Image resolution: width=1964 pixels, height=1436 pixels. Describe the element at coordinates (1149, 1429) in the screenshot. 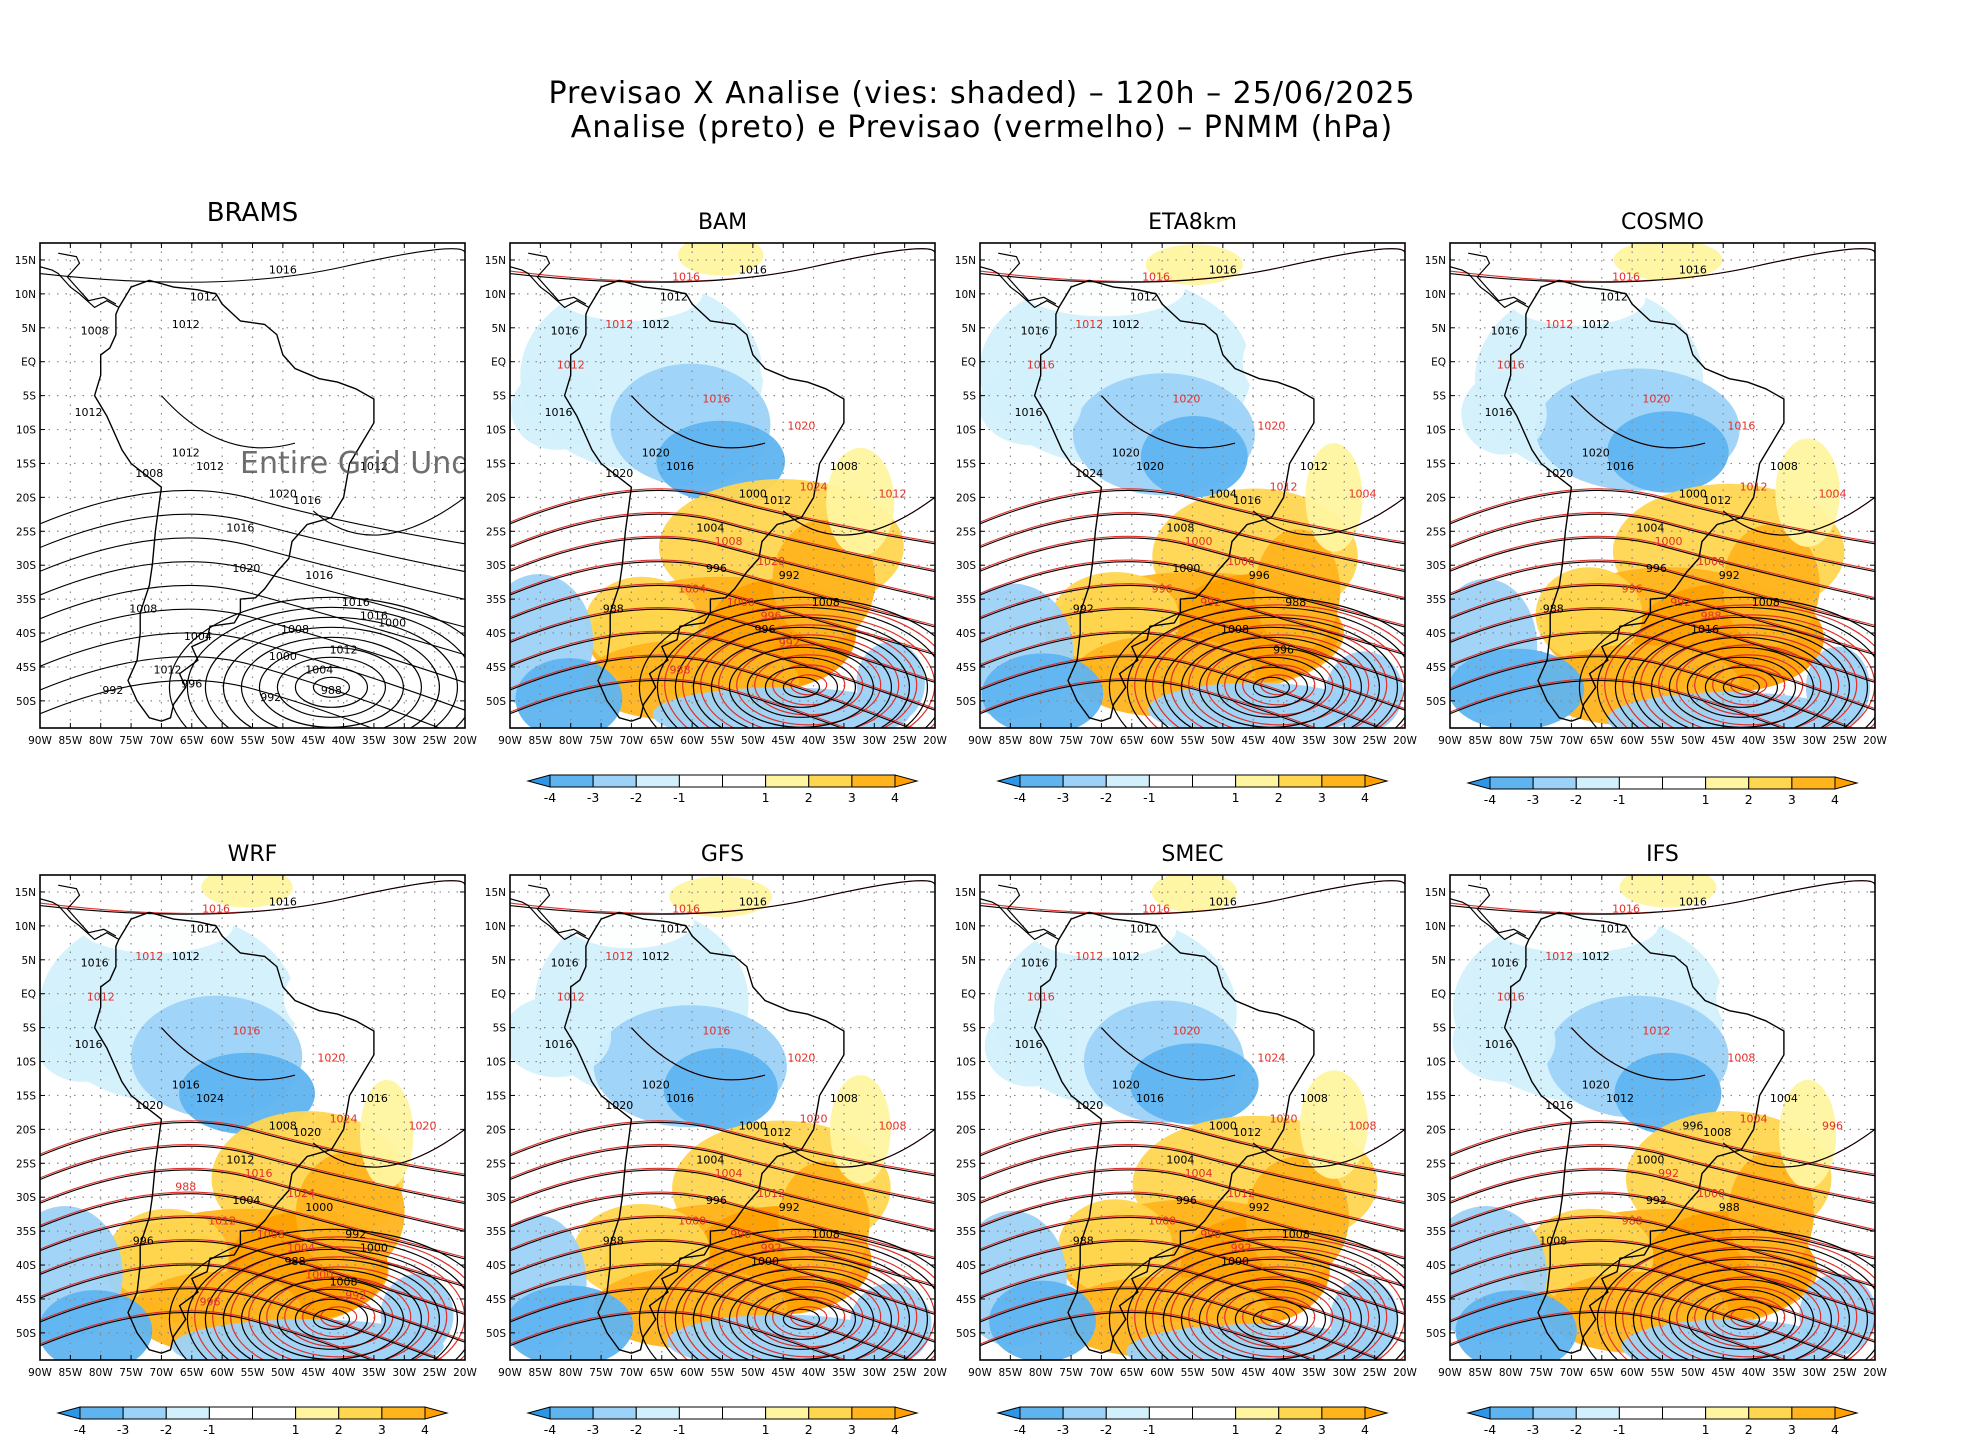

I see `colorbar-label: -1` at that location.